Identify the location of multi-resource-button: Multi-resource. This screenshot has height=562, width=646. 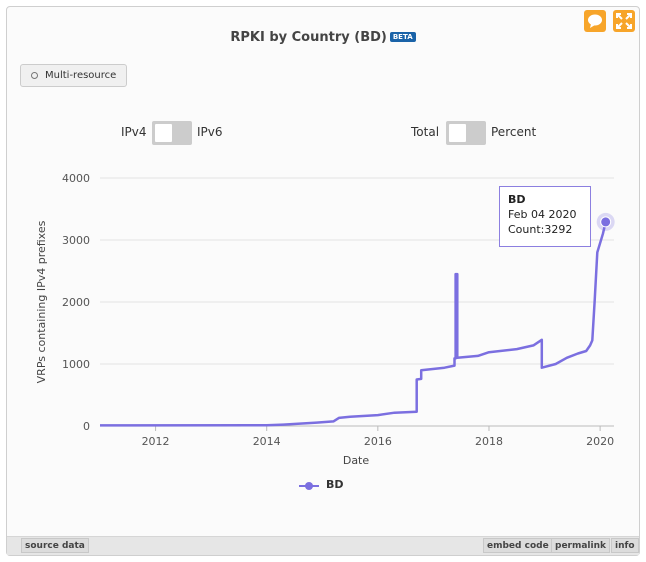
(73, 75).